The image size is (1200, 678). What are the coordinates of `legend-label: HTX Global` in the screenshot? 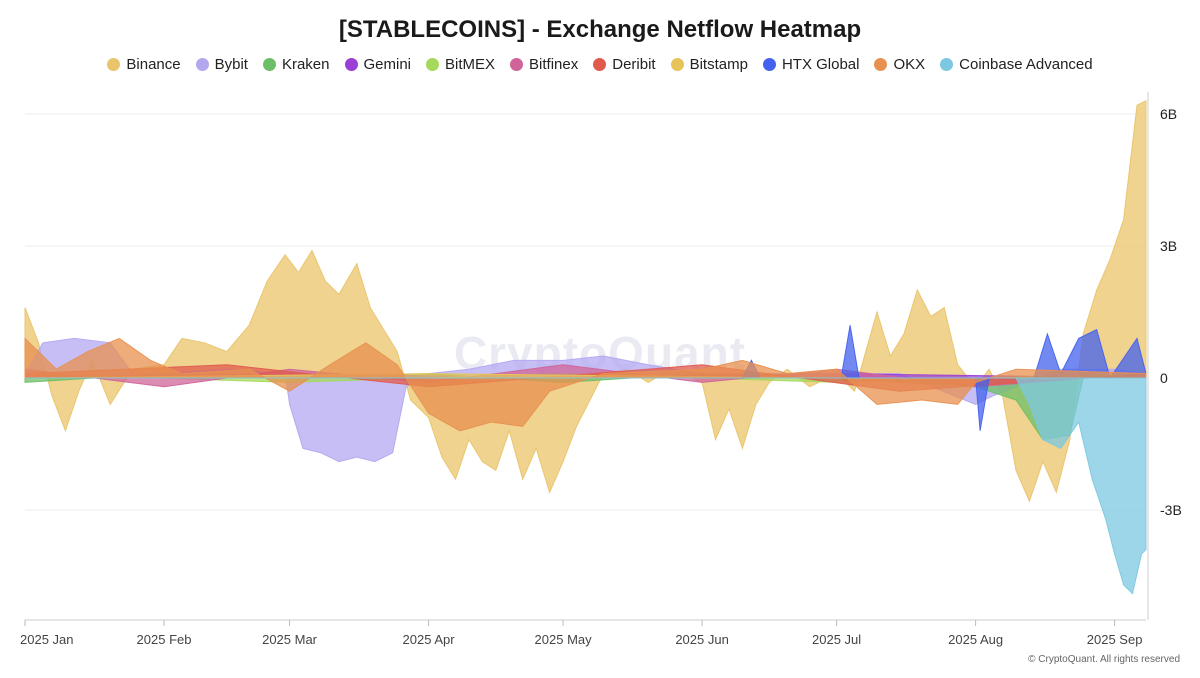 It's located at (820, 64).